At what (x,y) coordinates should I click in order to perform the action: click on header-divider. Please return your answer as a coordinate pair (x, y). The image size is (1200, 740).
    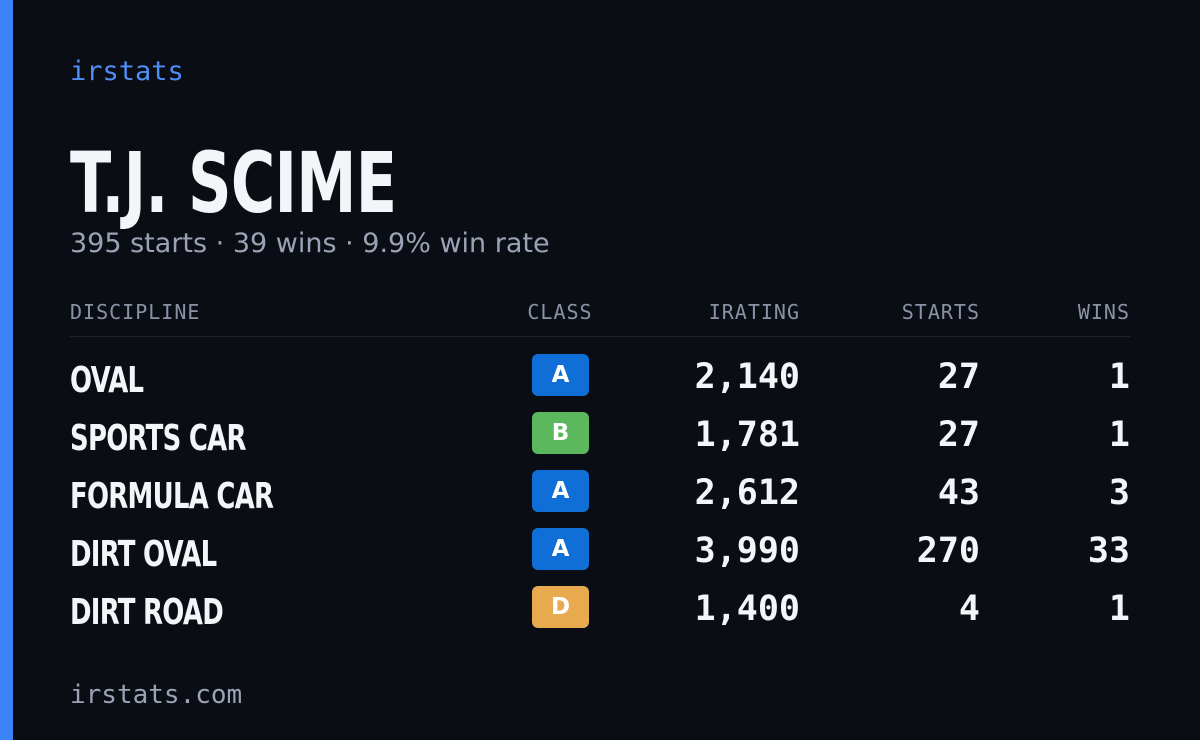
    Looking at the image, I should click on (600, 336).